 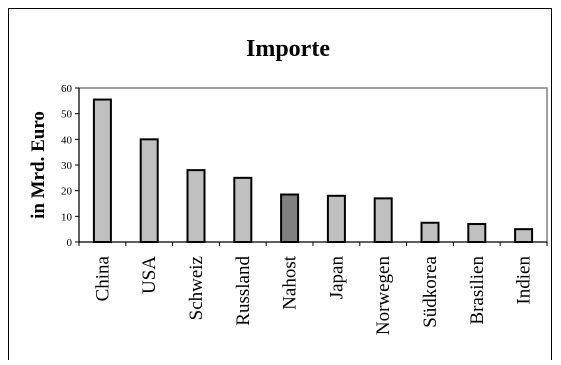 What do you see at coordinates (196, 288) in the screenshot?
I see `x-tick-label: Schweiz` at bounding box center [196, 288].